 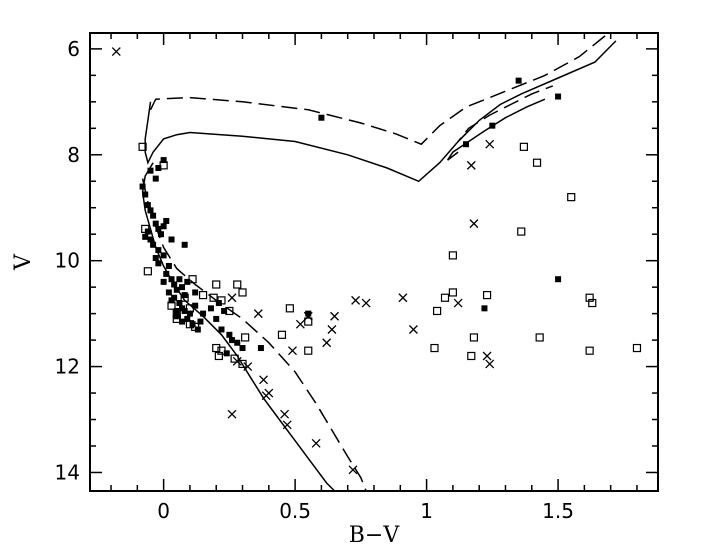 What do you see at coordinates (377, 90) in the screenshot?
I see `isochrone-dashed-line` at bounding box center [377, 90].